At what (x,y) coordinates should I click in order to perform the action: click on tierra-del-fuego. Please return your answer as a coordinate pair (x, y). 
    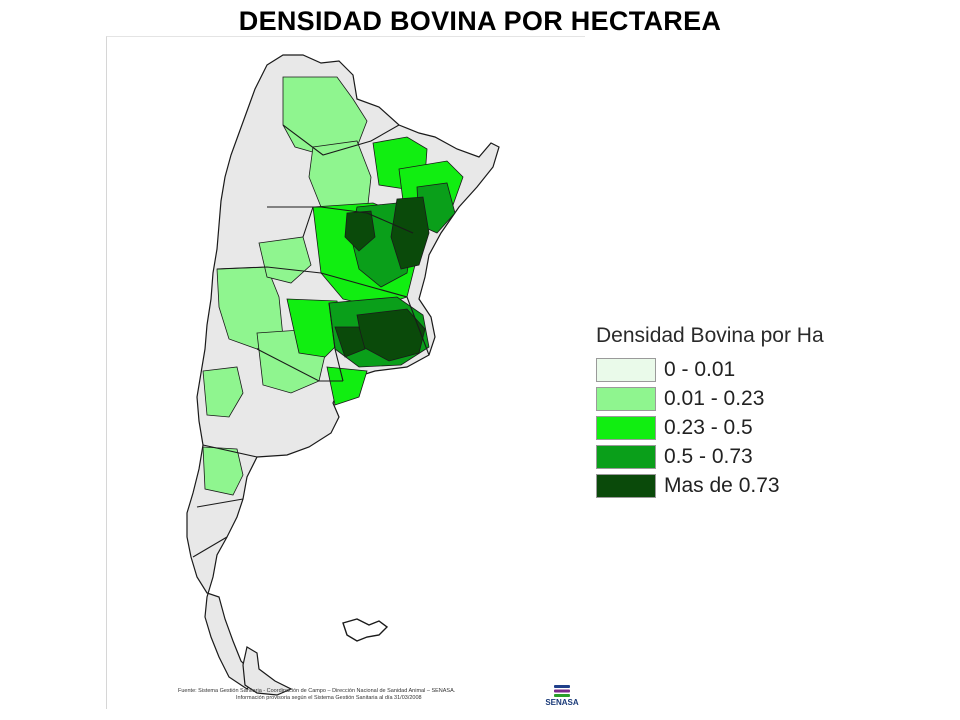
    Looking at the image, I should click on (267, 671).